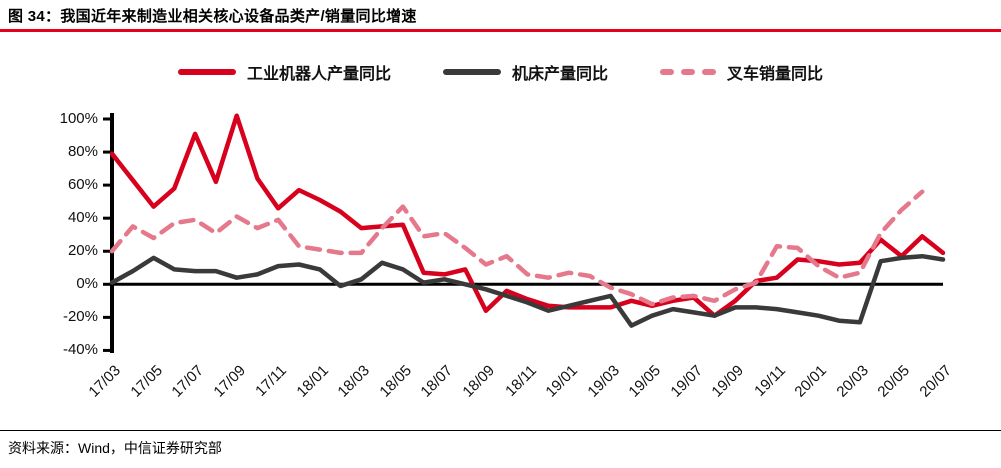  What do you see at coordinates (206, 72) in the screenshot?
I see `robot-line-swatch` at bounding box center [206, 72].